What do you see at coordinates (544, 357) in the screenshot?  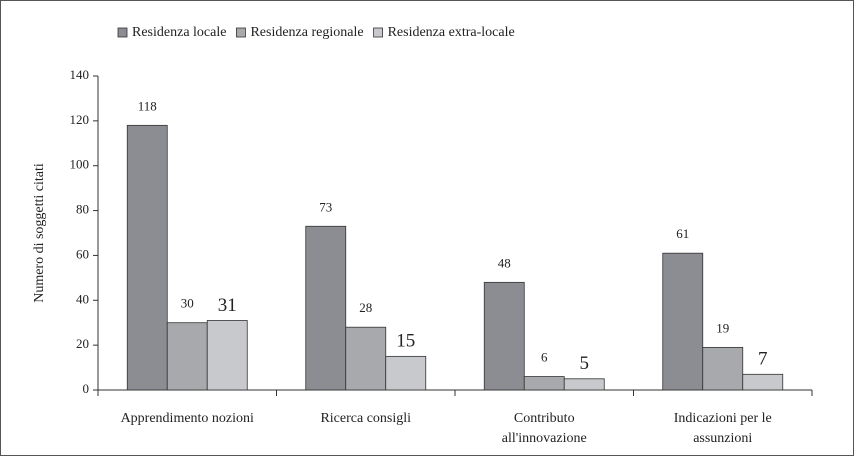 I see `data-label: 6` at bounding box center [544, 357].